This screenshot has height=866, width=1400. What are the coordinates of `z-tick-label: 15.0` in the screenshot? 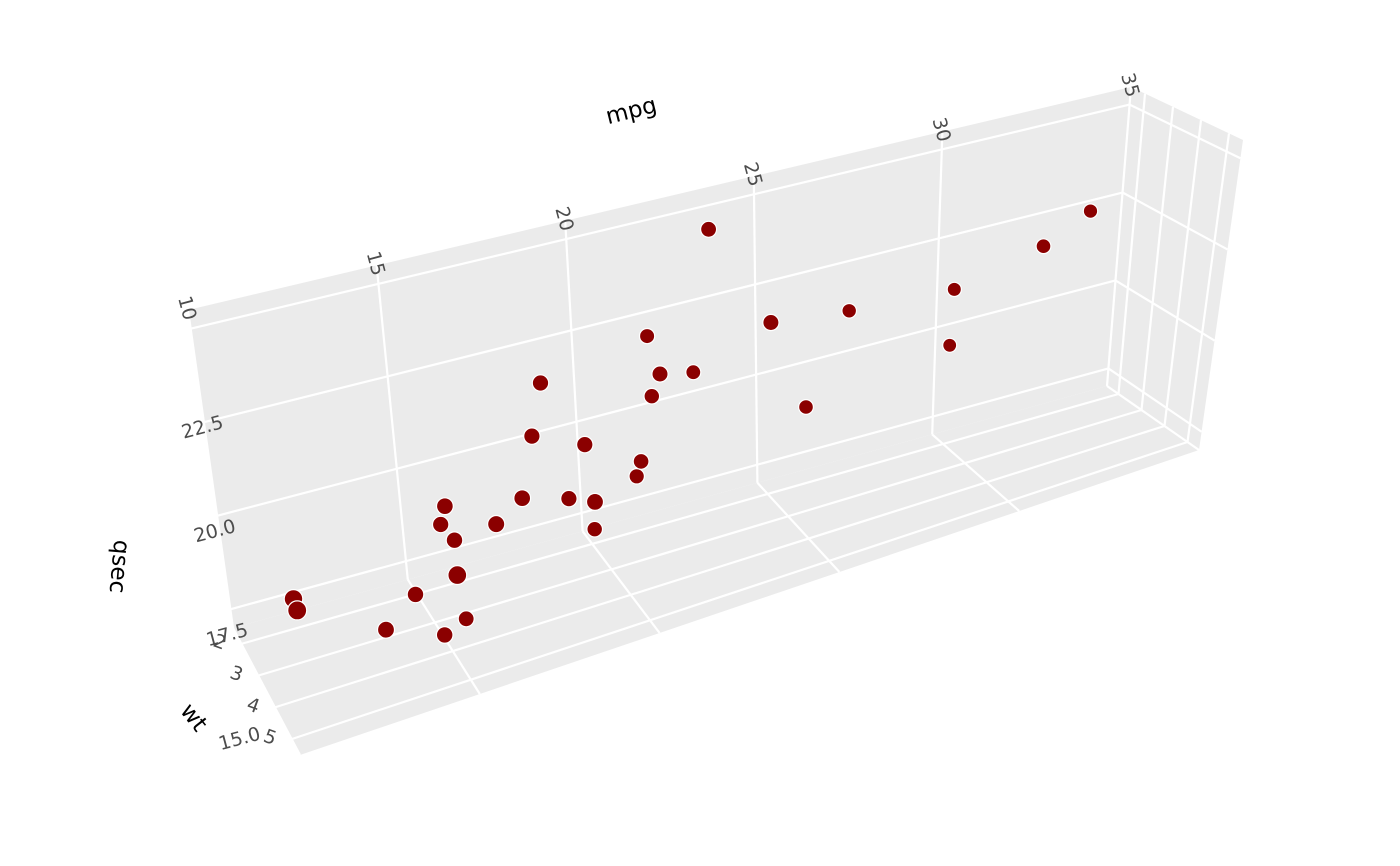 It's located at (239, 739).